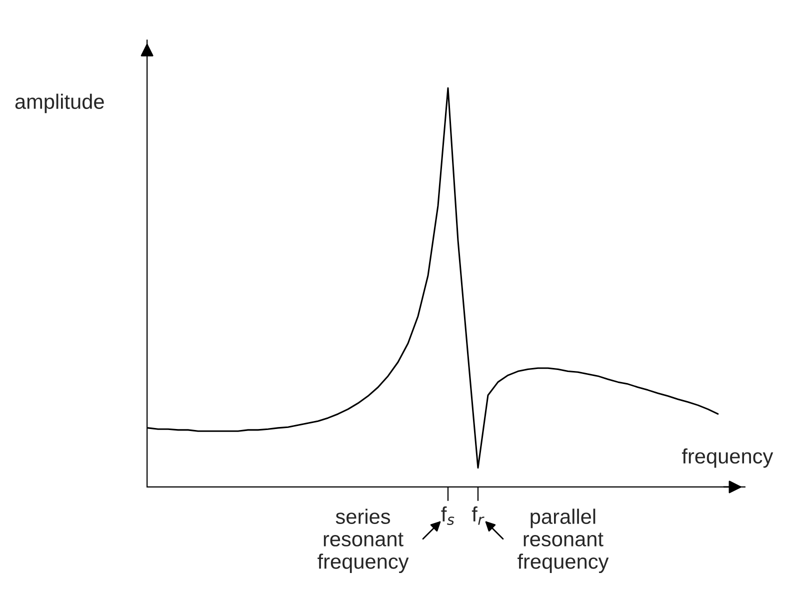 This screenshot has height=591, width=795. I want to click on y-axis-title: amplitude, so click(59, 104).